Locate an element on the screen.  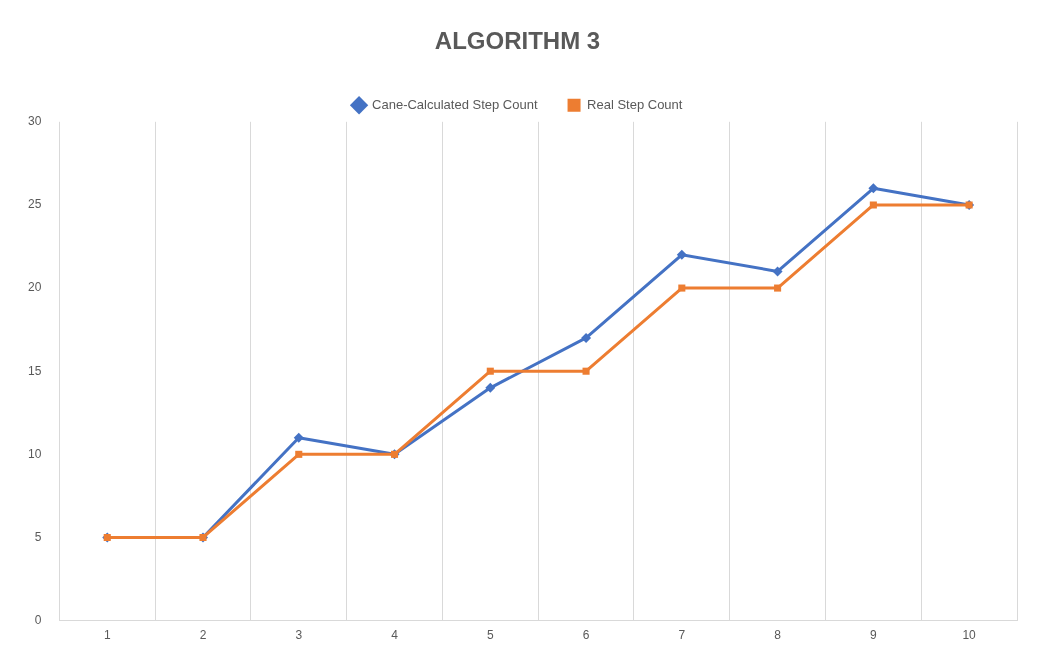
y-tick-label: 30 is located at coordinates (34, 121).